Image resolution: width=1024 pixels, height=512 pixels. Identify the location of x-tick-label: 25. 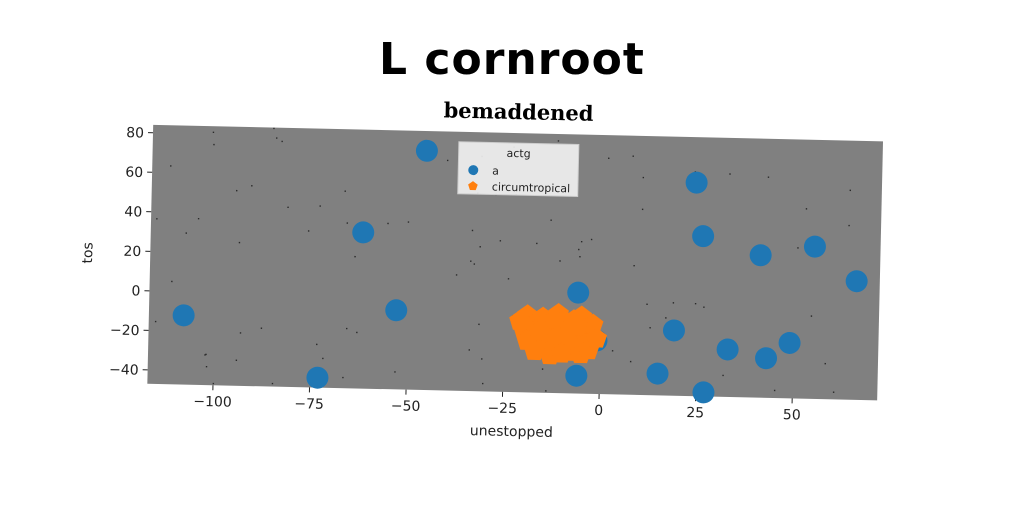
(695, 413).